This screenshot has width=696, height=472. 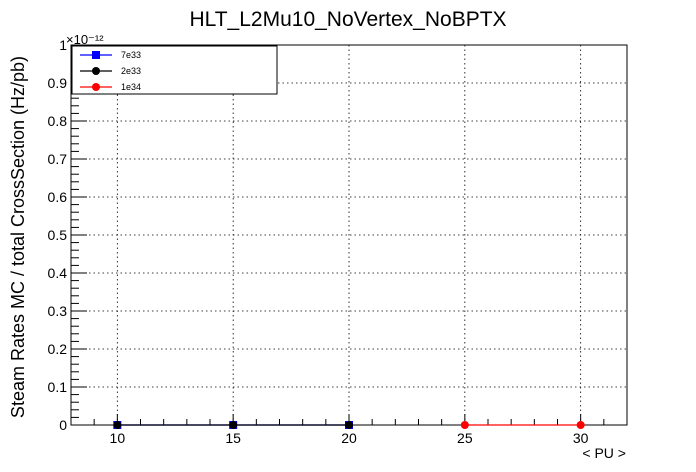 I want to click on legend-label-1e34: 1e34, so click(x=131, y=87).